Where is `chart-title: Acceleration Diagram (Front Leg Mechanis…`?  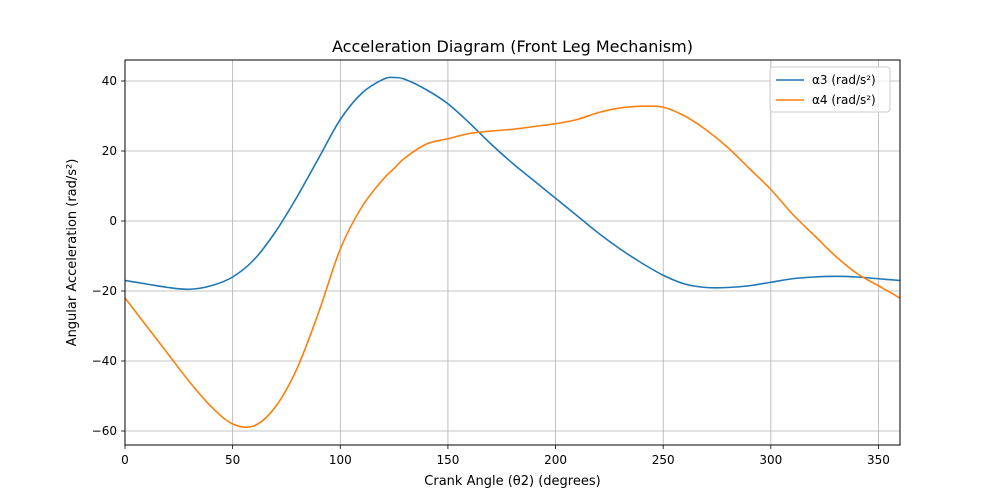
chart-title: Acceleration Diagram (Front Leg Mechanis… is located at coordinates (512, 46).